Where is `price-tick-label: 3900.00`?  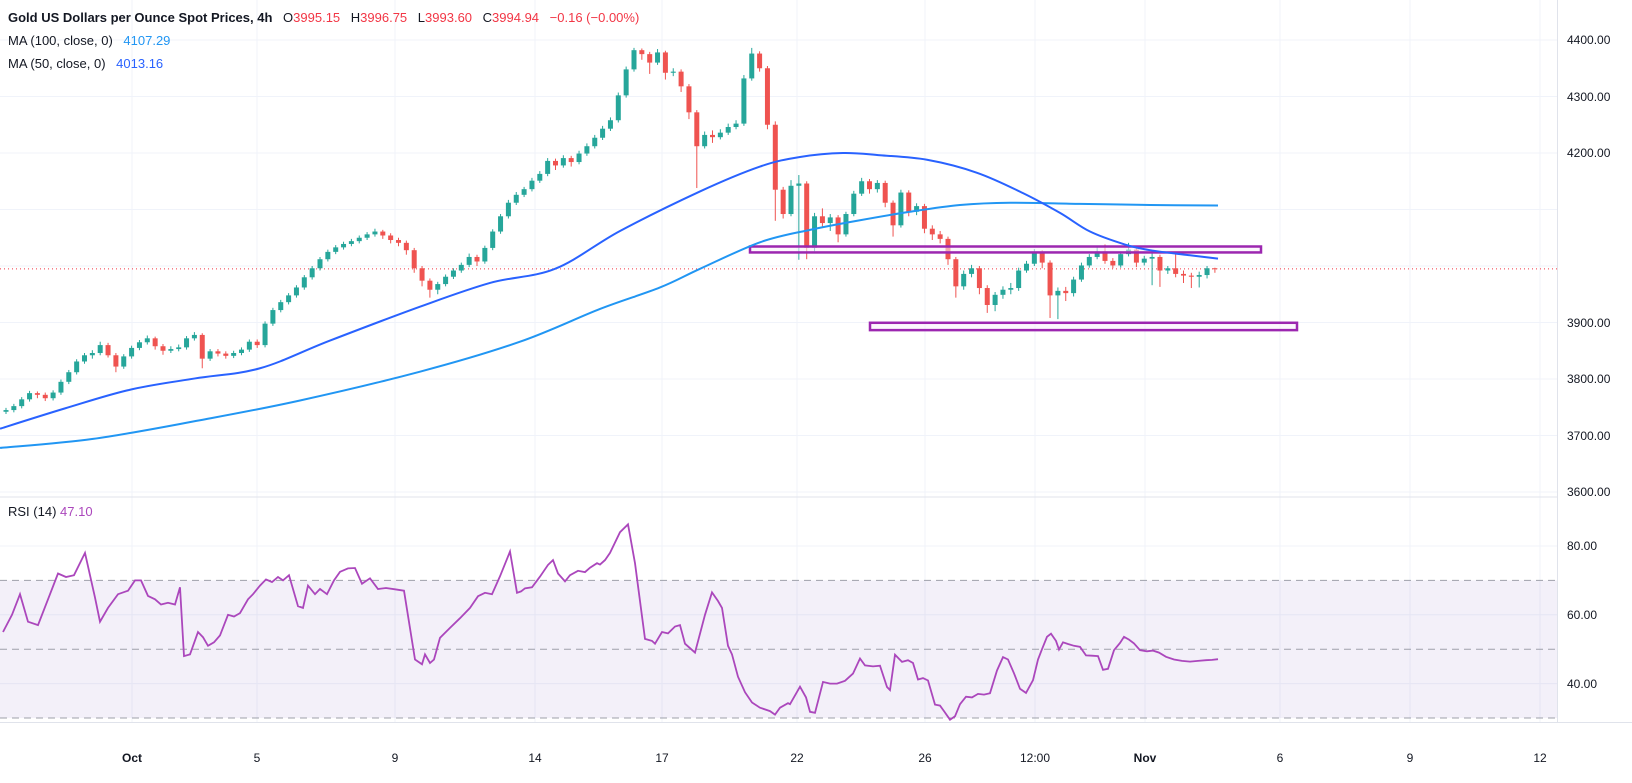
price-tick-label: 3900.00 is located at coordinates (1589, 322).